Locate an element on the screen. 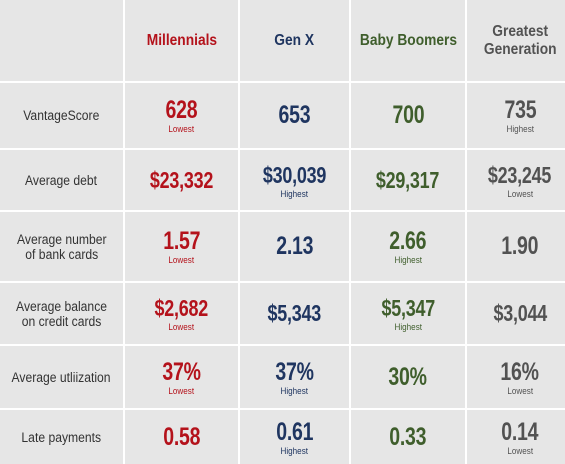 The image size is (565, 464). row-label-cell: VantageScore is located at coordinates (61, 115).